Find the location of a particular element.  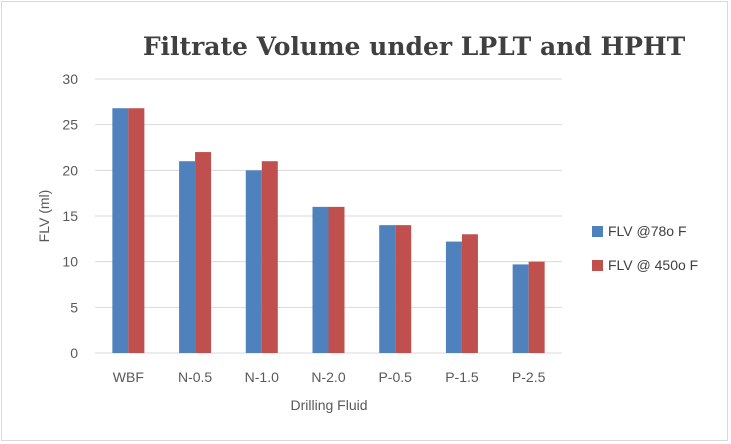

x-tick-labels: WBF N-0.5 N-1.0 N-2.0 P-0.5 P-1.5 P-2.5 is located at coordinates (329, 377).